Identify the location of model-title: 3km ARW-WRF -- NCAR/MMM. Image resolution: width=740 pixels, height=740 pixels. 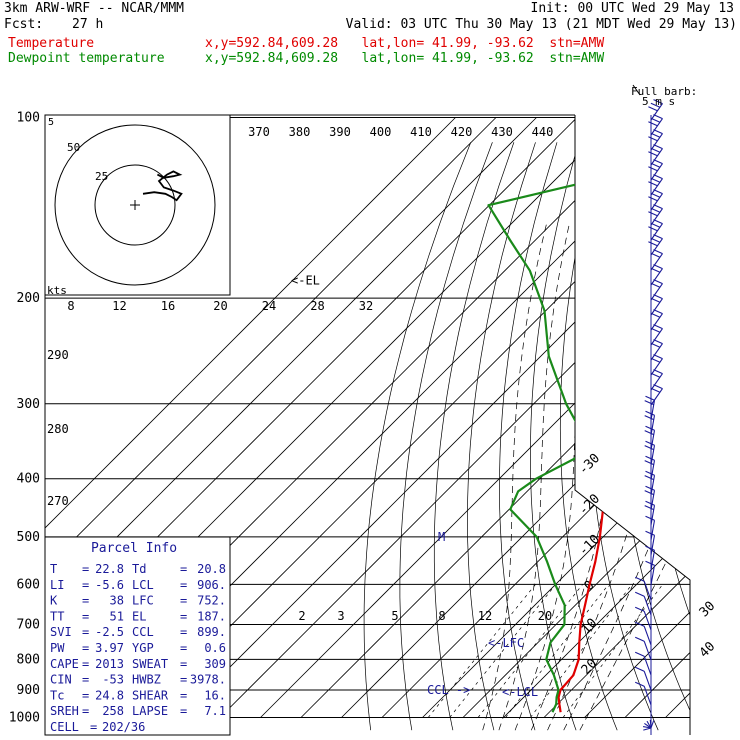
(94, 8).